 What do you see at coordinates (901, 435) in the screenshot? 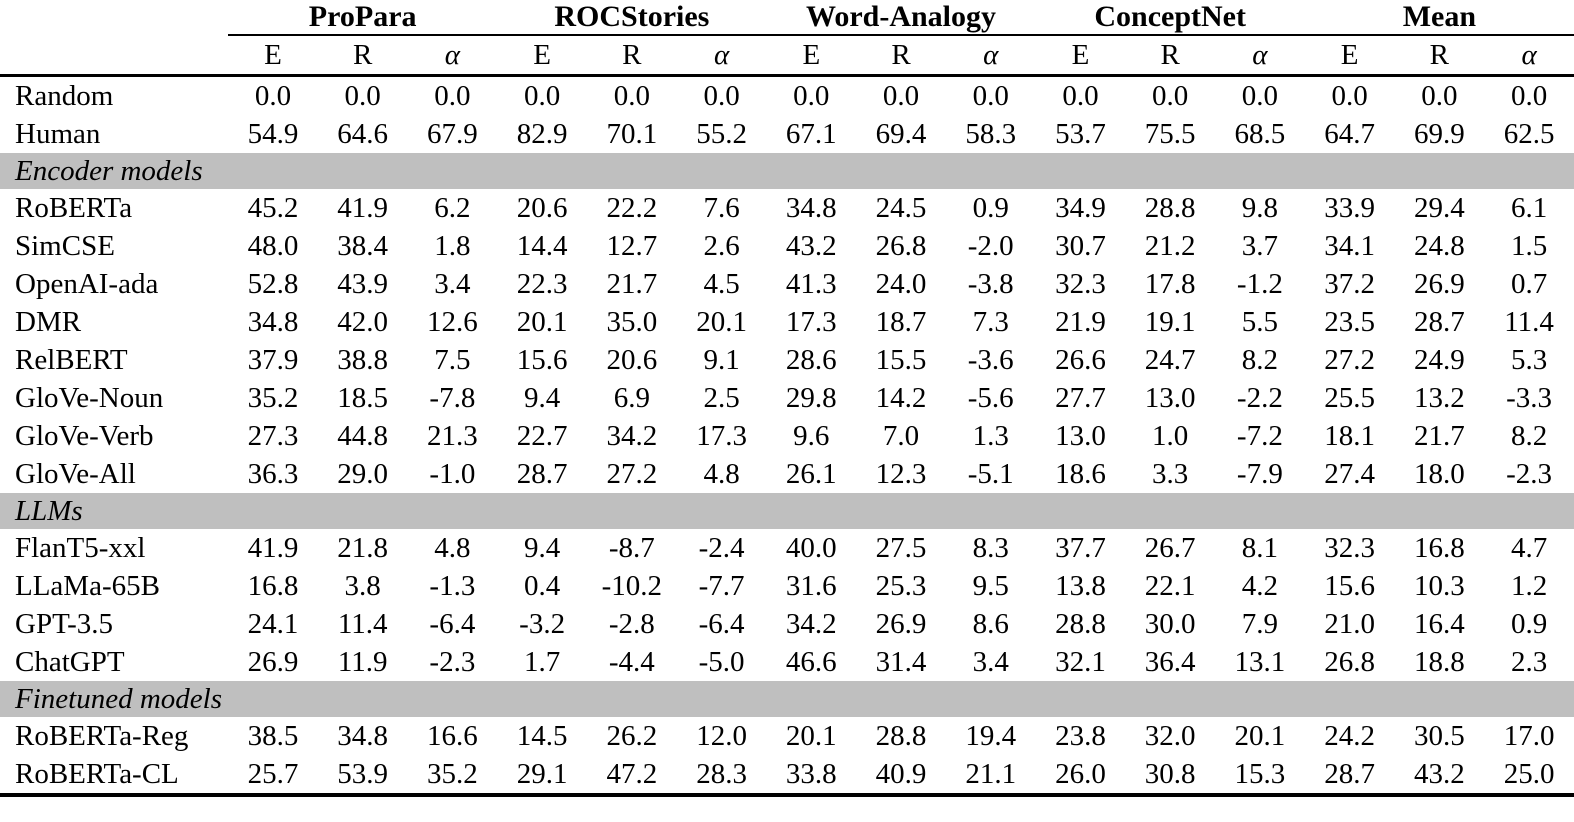
I see `value-cell: 7.0` at bounding box center [901, 435].